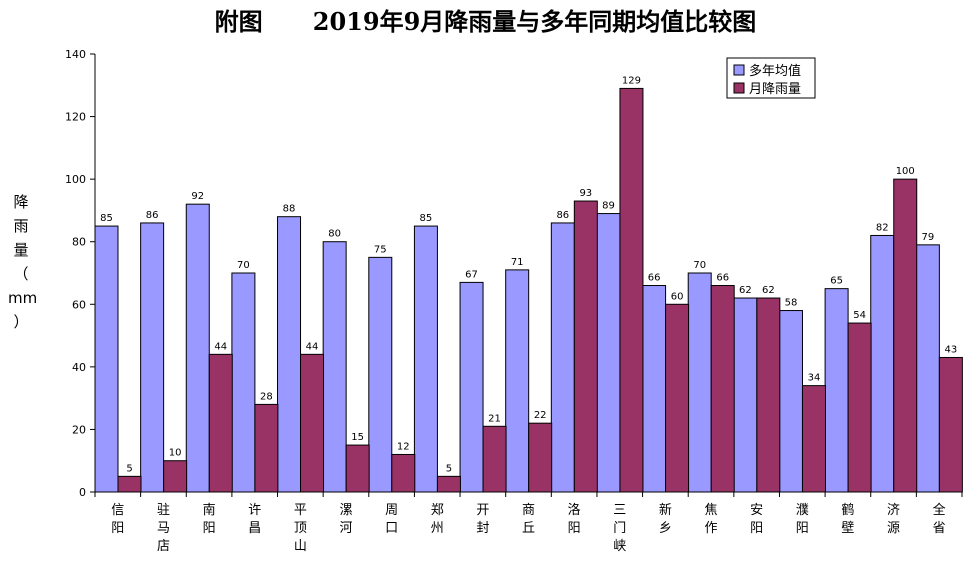 This screenshot has width=971, height=568. I want to click on category-label: 开封, so click(482, 519).